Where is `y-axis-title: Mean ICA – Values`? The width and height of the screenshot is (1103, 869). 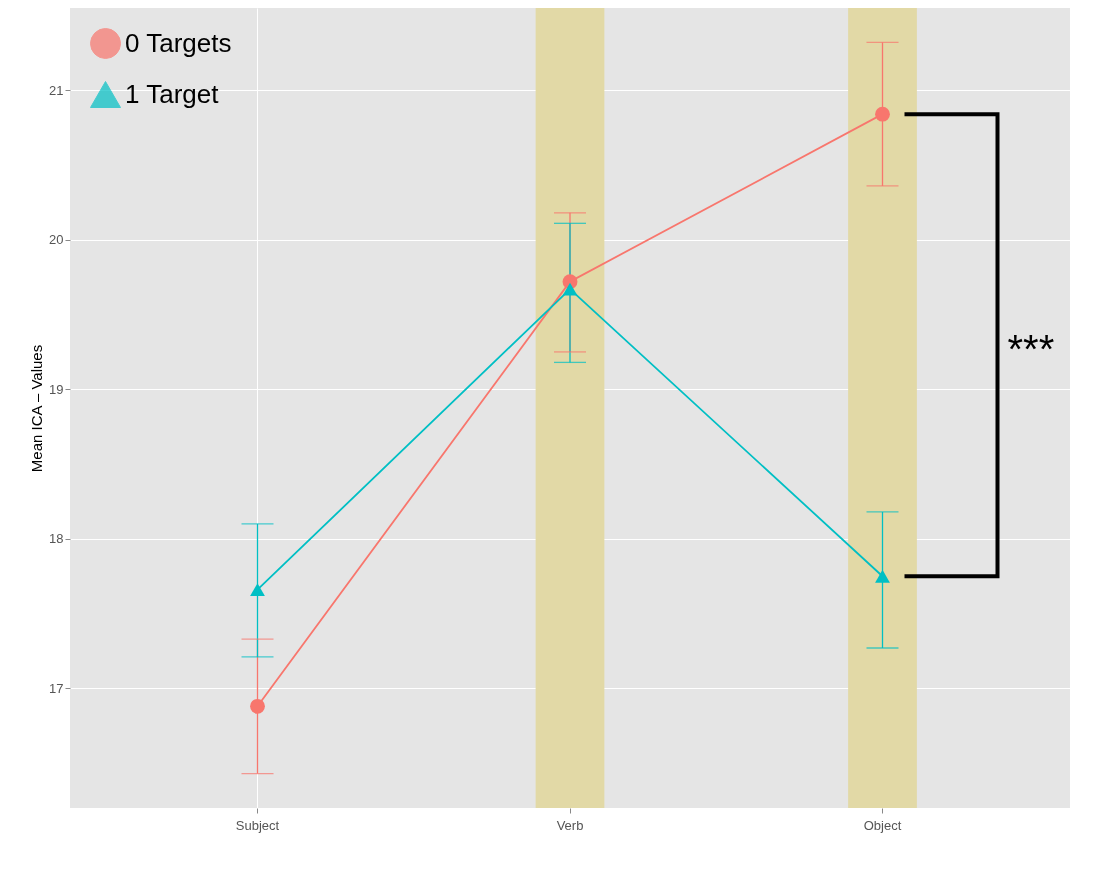 y-axis-title: Mean ICA – Values is located at coordinates (37, 408).